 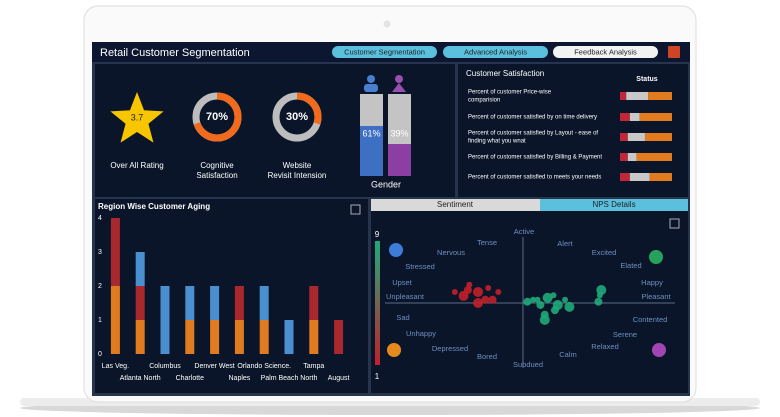 I want to click on x-tick-label: Naples, so click(x=240, y=378).